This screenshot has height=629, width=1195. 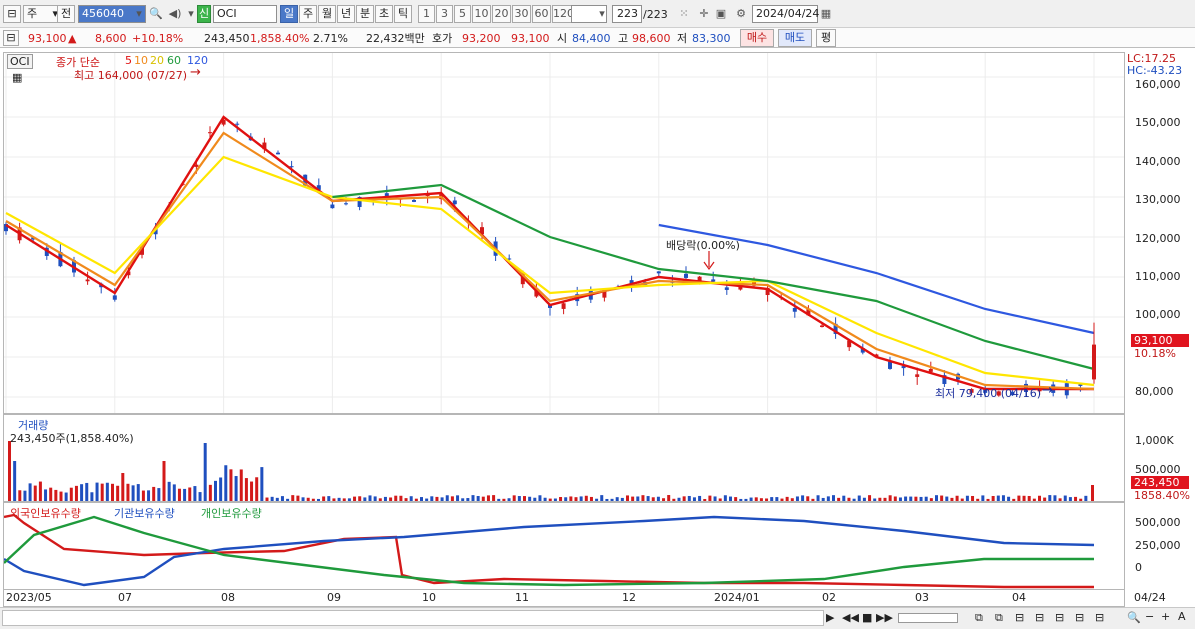 What do you see at coordinates (704, 13) in the screenshot?
I see `crosshair-icon: ✛` at bounding box center [704, 13].